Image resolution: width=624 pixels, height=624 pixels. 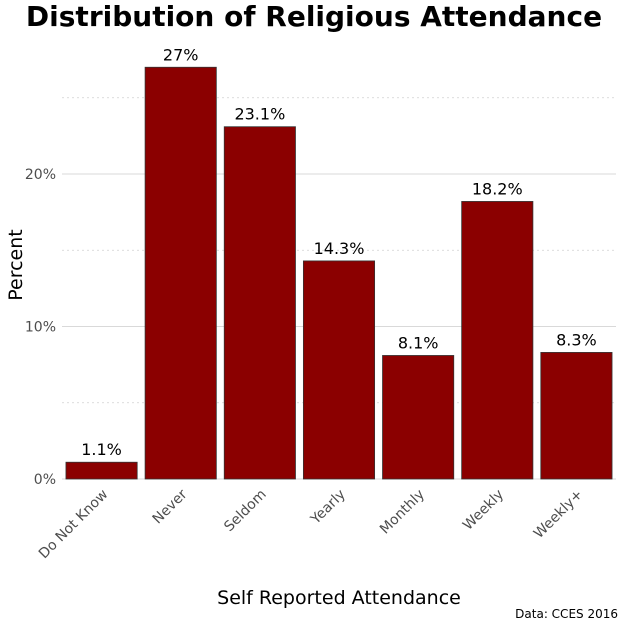 I want to click on bar-value-label: 8.3%, so click(x=576, y=339).